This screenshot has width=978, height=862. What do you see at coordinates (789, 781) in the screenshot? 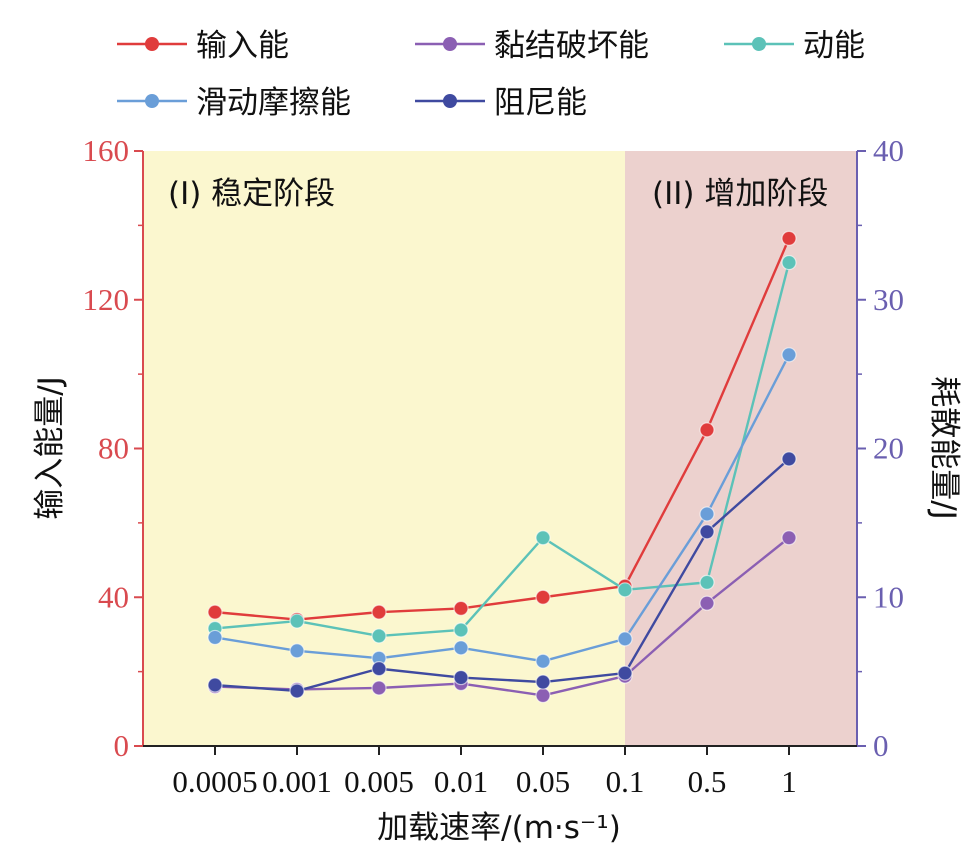
I see `x-tick-label: 1` at bounding box center [789, 781].